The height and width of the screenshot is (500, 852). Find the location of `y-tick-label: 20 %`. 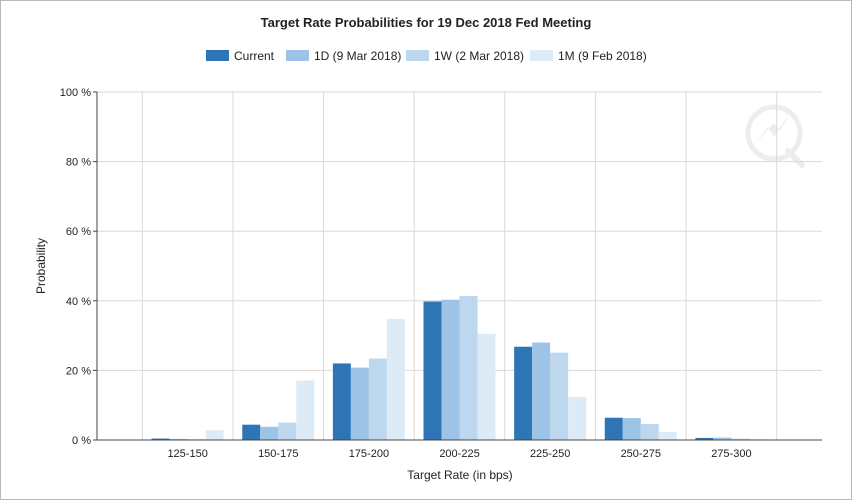

y-tick-label: 20 % is located at coordinates (78, 371).